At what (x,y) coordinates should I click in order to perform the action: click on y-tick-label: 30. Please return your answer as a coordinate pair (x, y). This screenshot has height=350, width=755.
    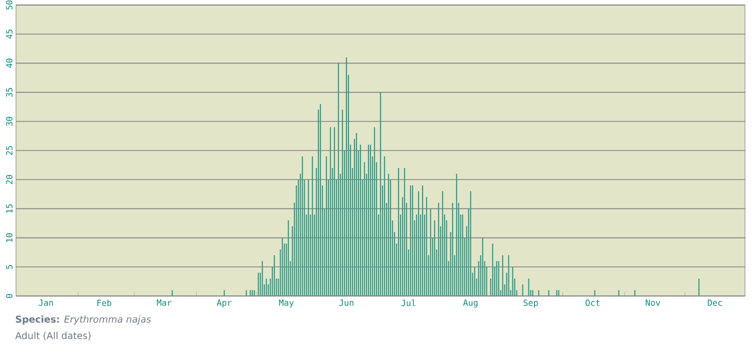
    Looking at the image, I should click on (9, 121).